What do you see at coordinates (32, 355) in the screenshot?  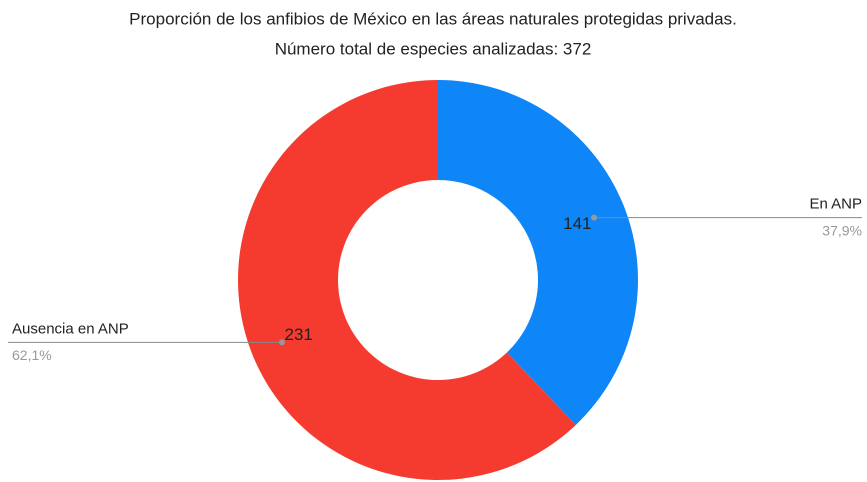 I see `percentage-label: 62,1%` at bounding box center [32, 355].